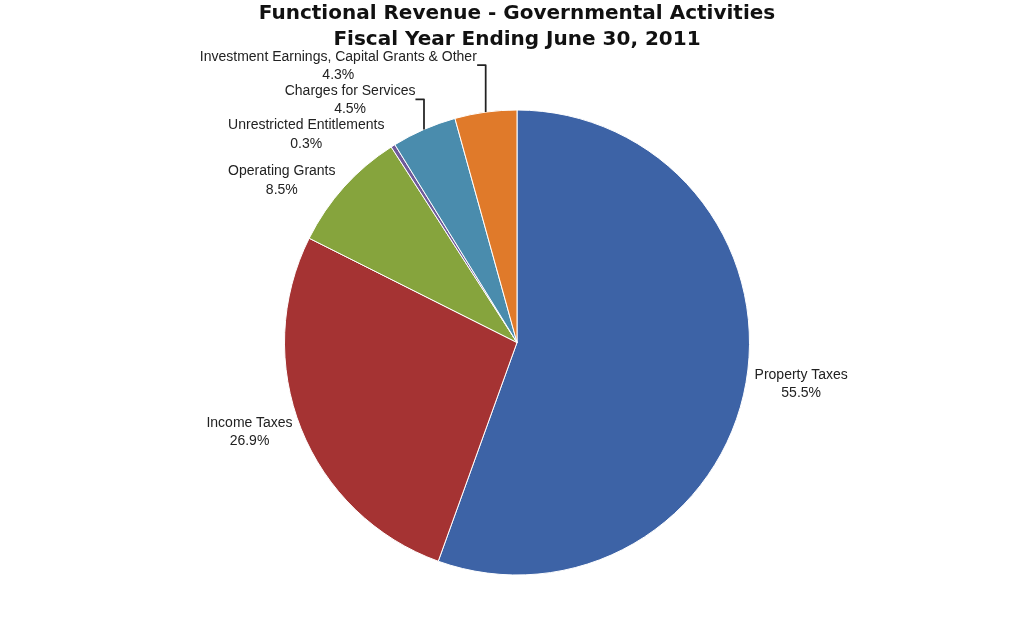  What do you see at coordinates (801, 392) in the screenshot?
I see `data-label: 55.5%` at bounding box center [801, 392].